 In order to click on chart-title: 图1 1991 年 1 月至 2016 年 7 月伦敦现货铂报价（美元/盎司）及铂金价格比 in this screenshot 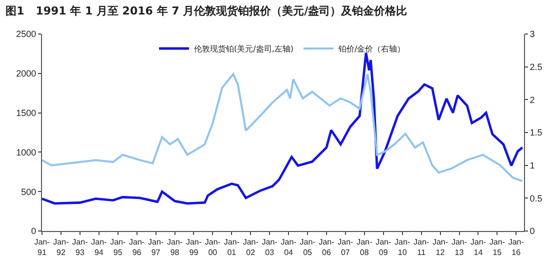, I will do `click(207, 11)`.